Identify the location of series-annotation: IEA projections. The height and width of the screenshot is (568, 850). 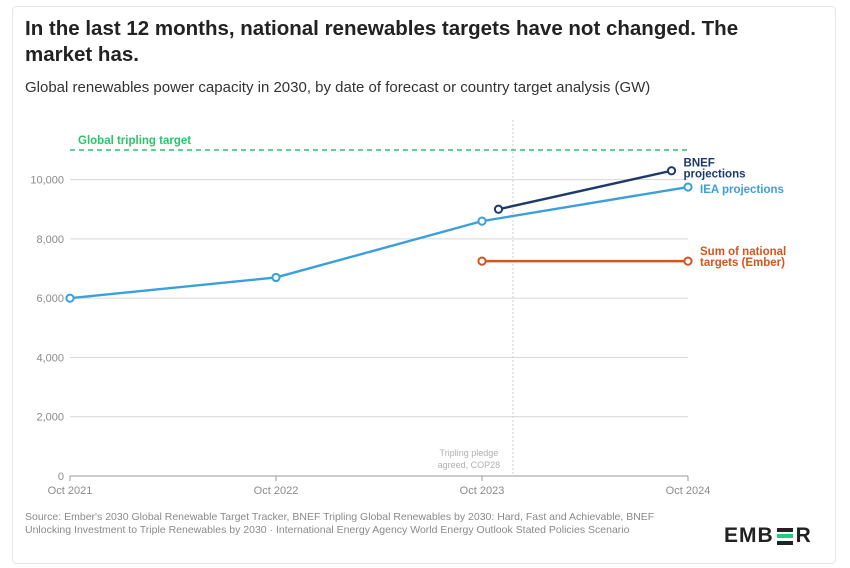
(742, 190).